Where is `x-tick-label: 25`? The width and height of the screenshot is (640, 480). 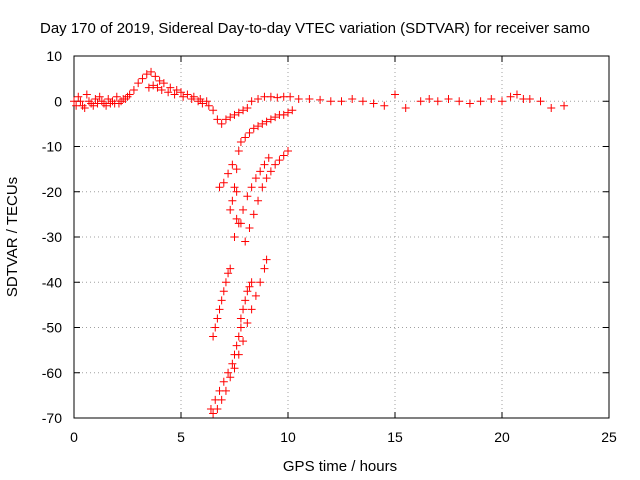
x-tick-label: 25 is located at coordinates (609, 437).